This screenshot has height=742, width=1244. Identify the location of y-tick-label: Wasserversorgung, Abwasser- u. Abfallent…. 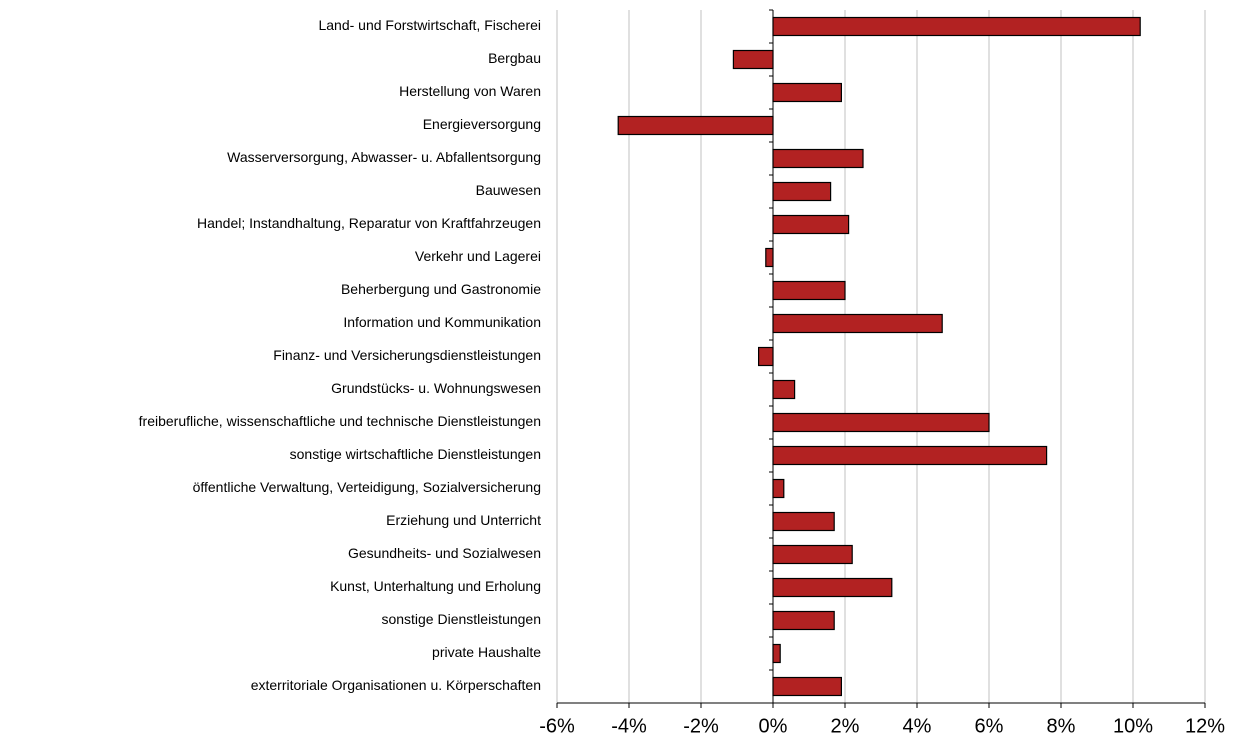
(384, 157).